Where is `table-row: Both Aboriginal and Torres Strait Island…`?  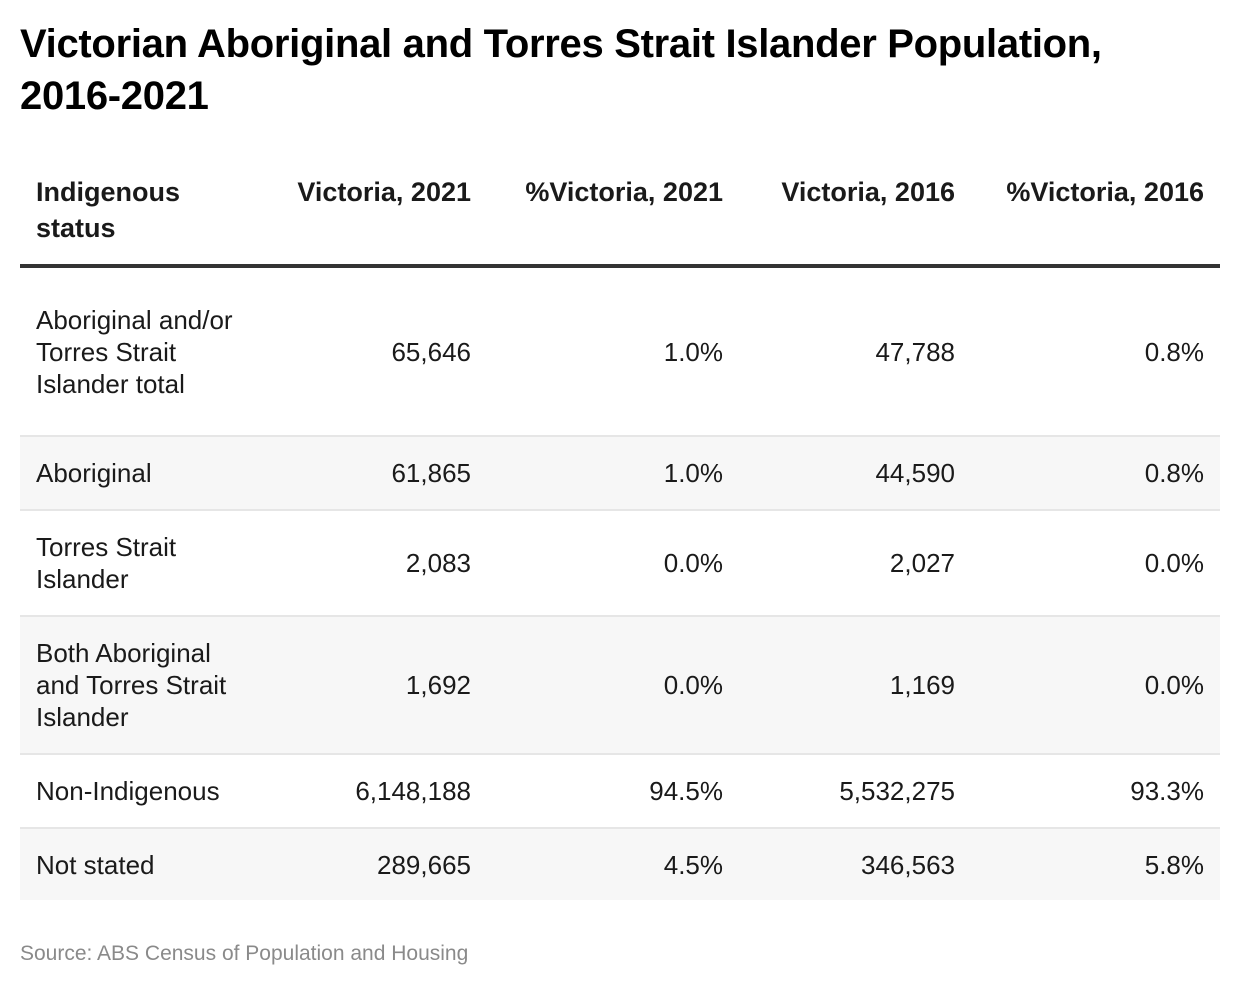 table-row: Both Aboriginal and Torres Strait Island… is located at coordinates (620, 685).